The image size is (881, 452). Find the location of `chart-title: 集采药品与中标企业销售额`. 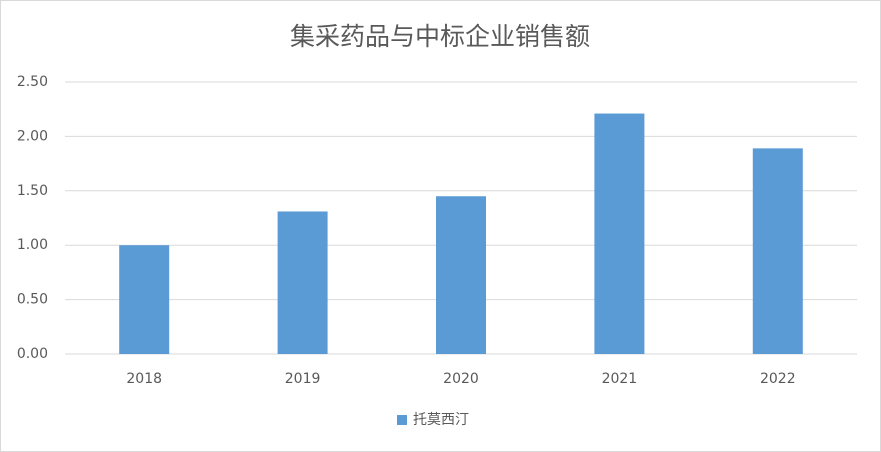

chart-title: 集采药品与中标企业销售额 is located at coordinates (440, 36).